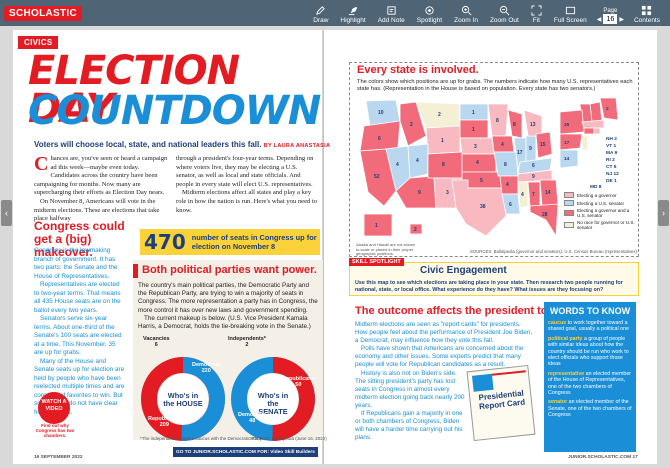 This screenshot has height=468, width=670. I want to click on senate-republicans-label: Republicans 50, so click(298, 382).